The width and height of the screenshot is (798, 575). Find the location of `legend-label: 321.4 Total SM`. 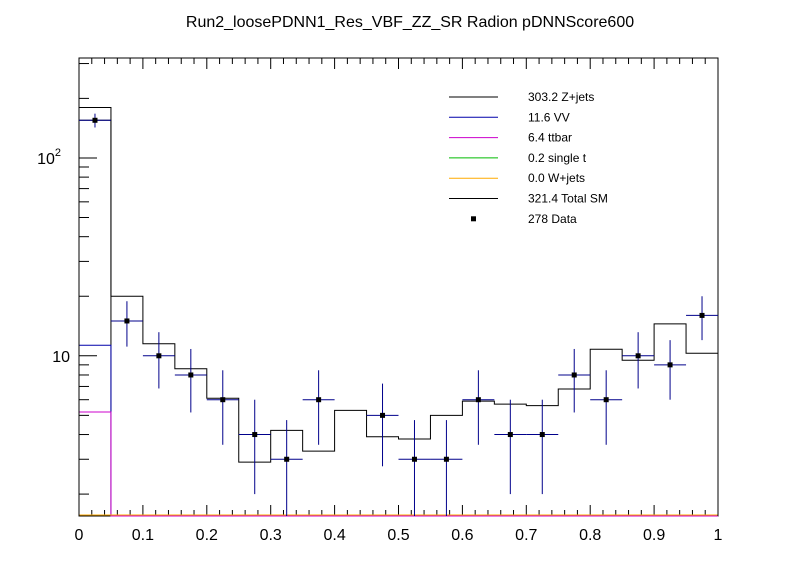

legend-label: 321.4 Total SM is located at coordinates (568, 199).